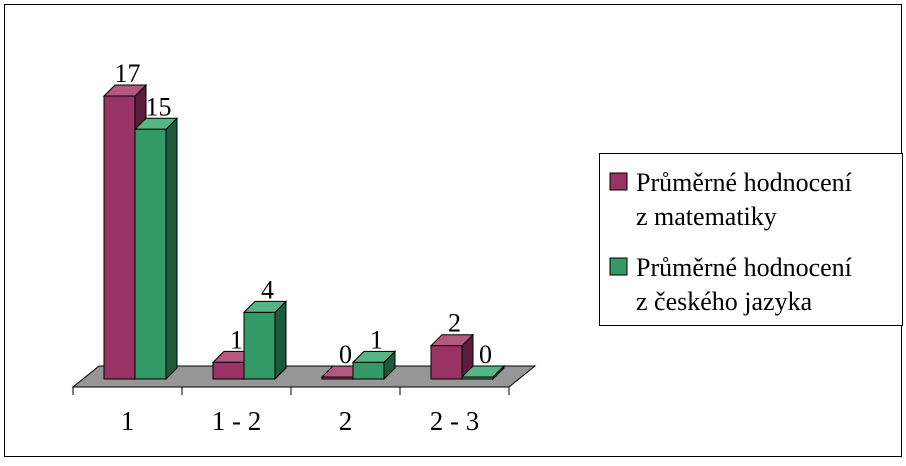 This screenshot has width=906, height=466. Describe the element at coordinates (744, 182) in the screenshot. I see `legend-label-matematika-line1: Průměrné hodnocení` at that location.